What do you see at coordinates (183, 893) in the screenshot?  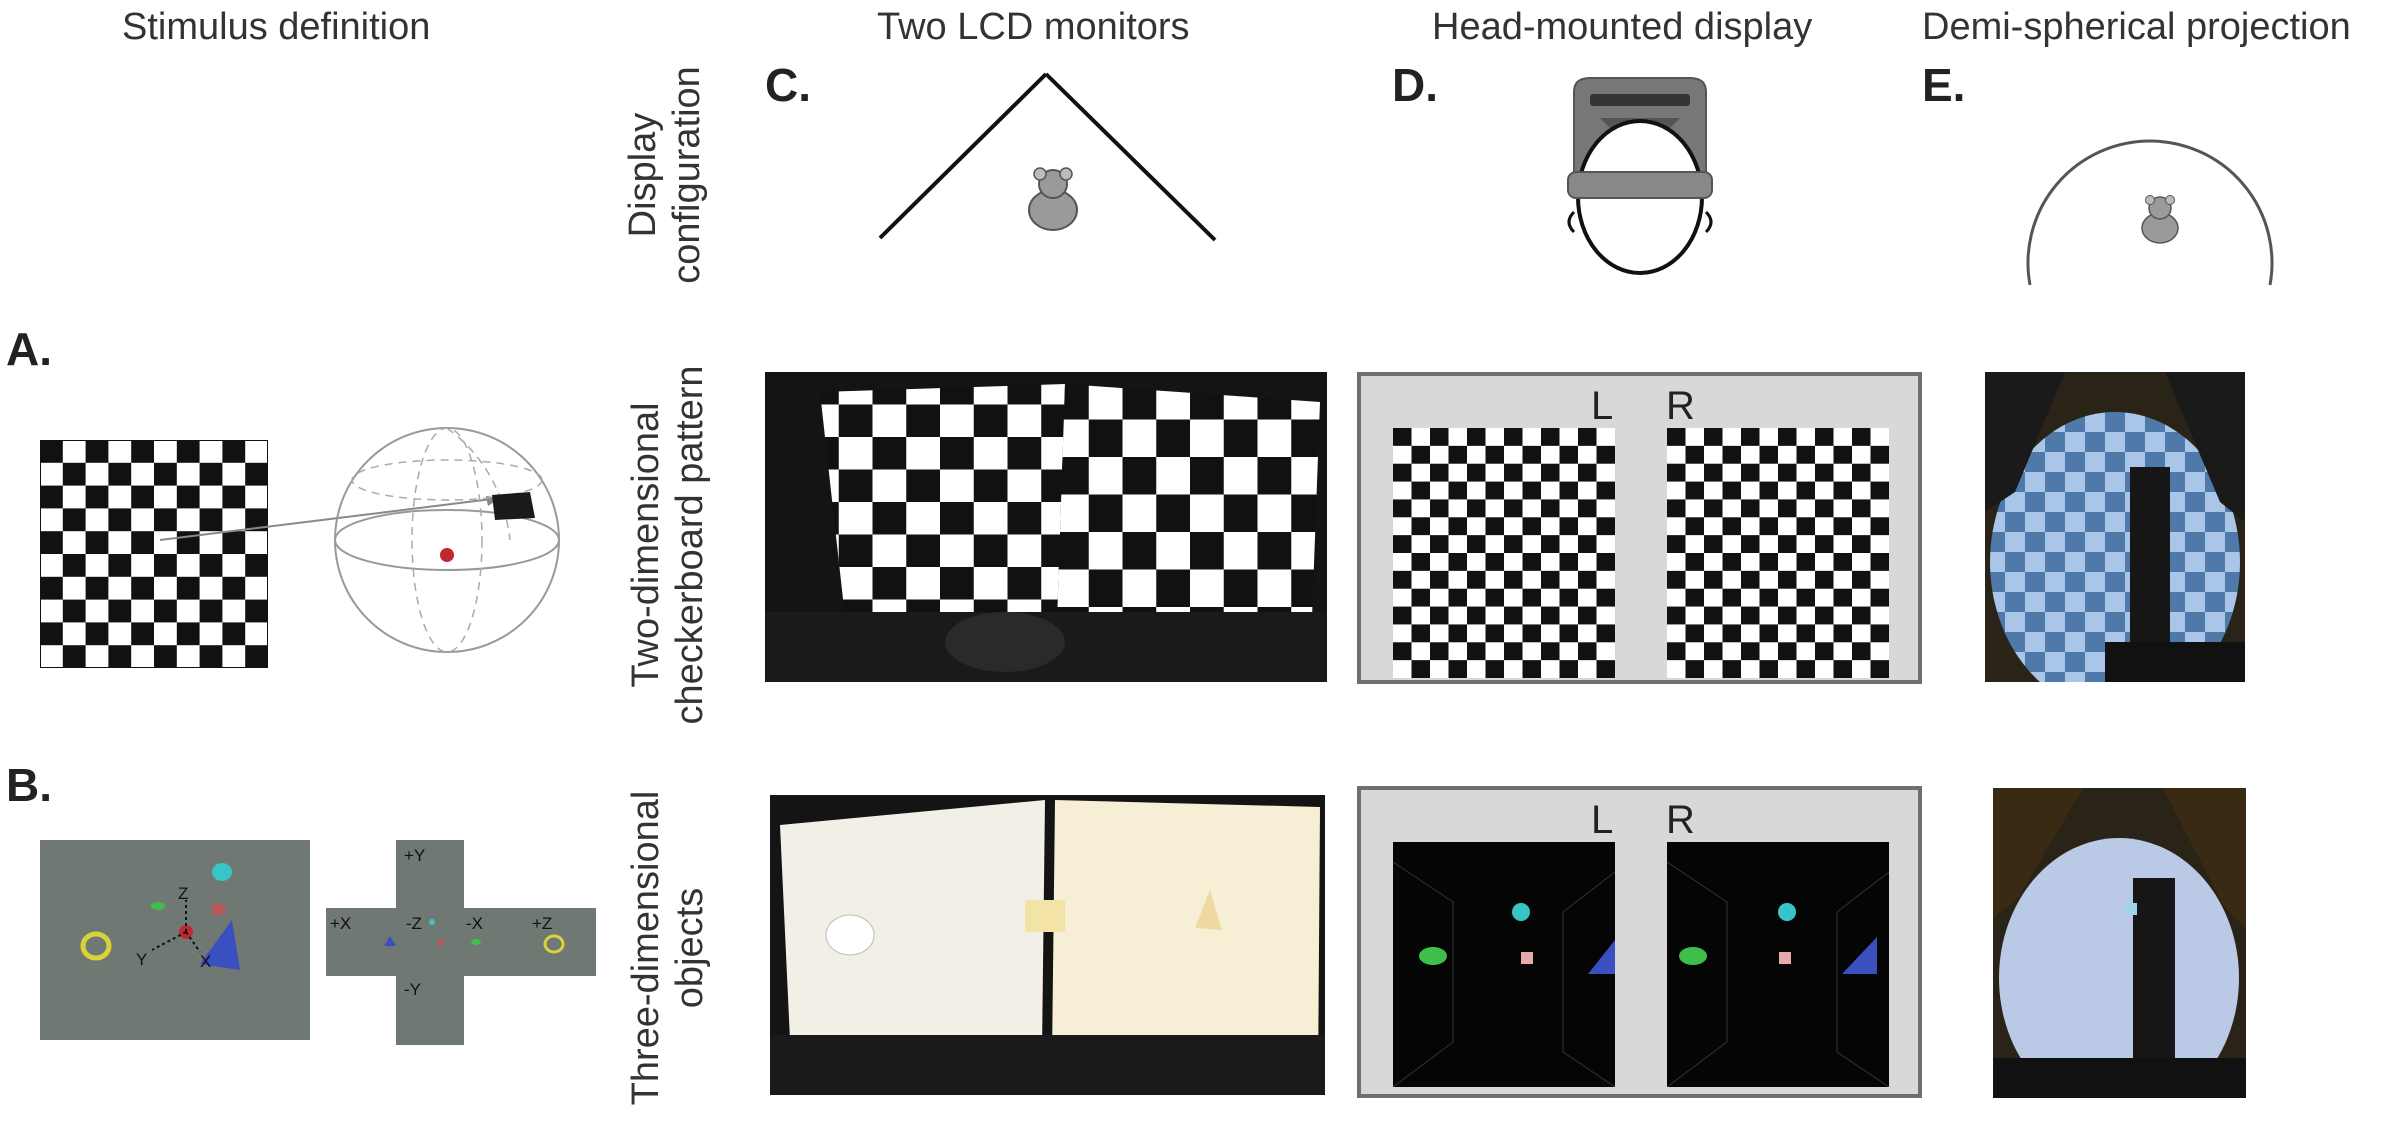 I see `axis-label-z: Z` at bounding box center [183, 893].